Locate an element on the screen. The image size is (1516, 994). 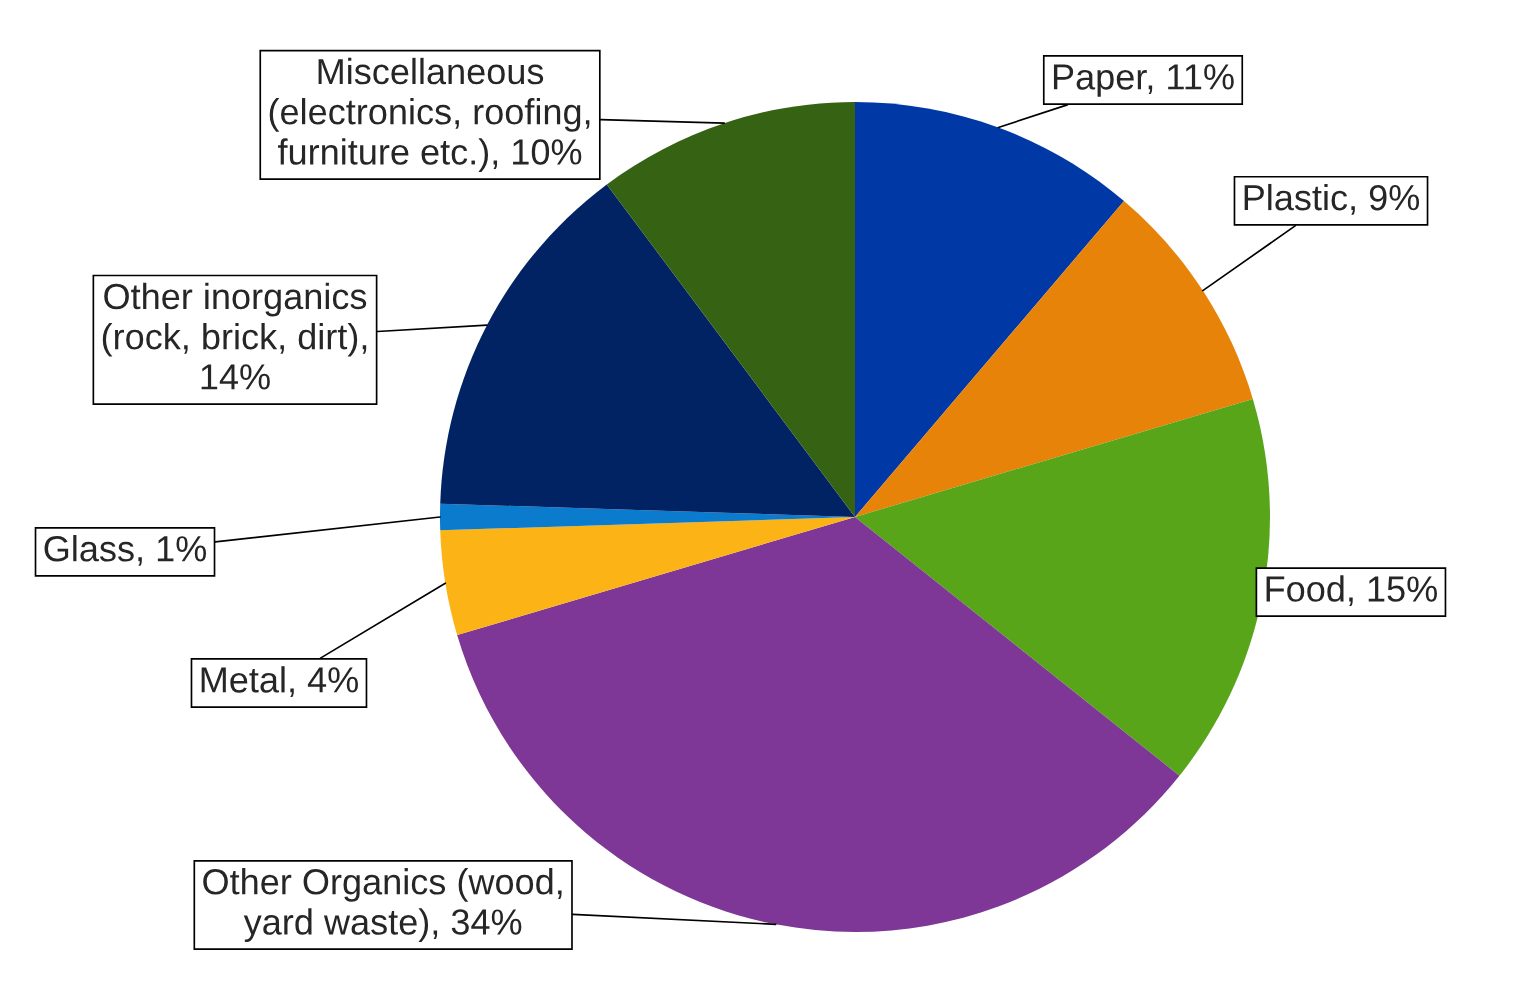
slice-label: Glass, 1% is located at coordinates (125, 550).